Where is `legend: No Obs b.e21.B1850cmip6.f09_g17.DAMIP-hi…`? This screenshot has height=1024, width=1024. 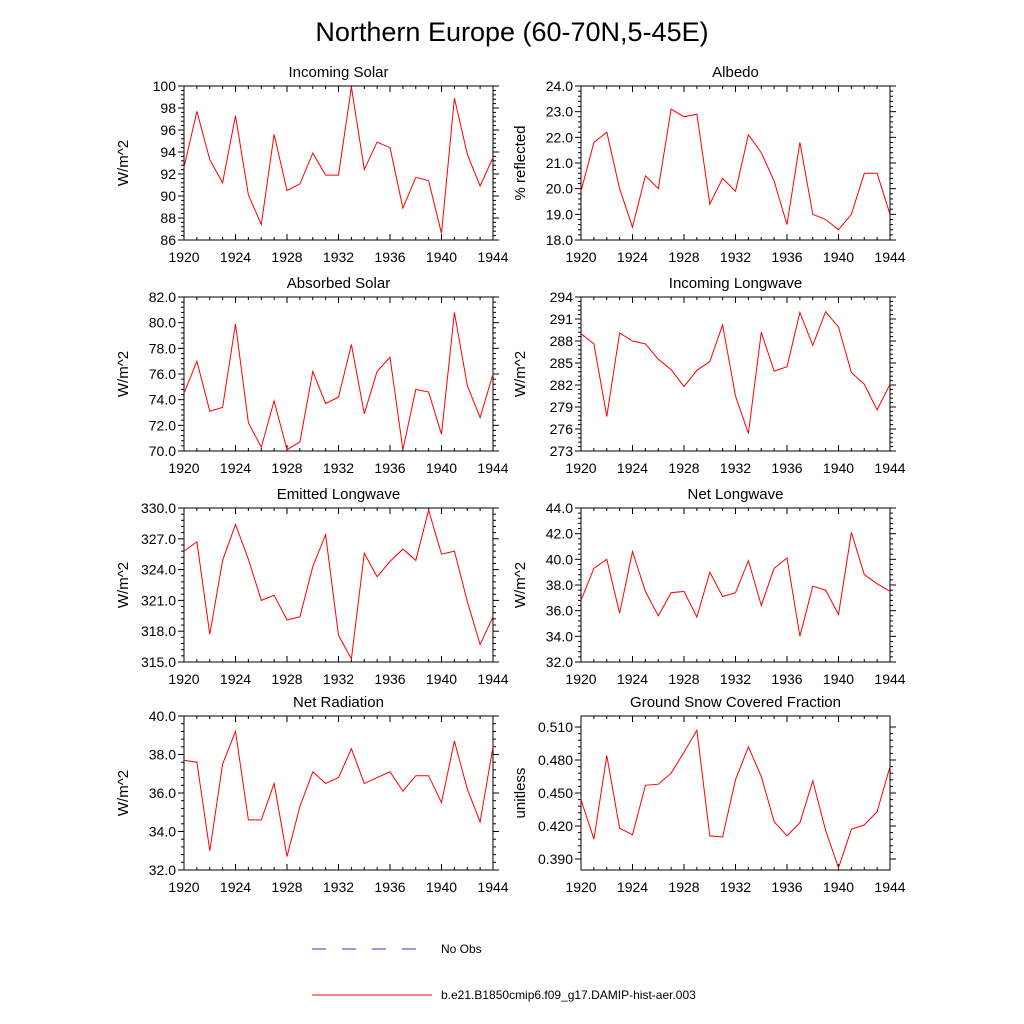
legend: No Obs b.e21.B1850cmip6.f09_g17.DAMIP-hi… is located at coordinates (504, 972).